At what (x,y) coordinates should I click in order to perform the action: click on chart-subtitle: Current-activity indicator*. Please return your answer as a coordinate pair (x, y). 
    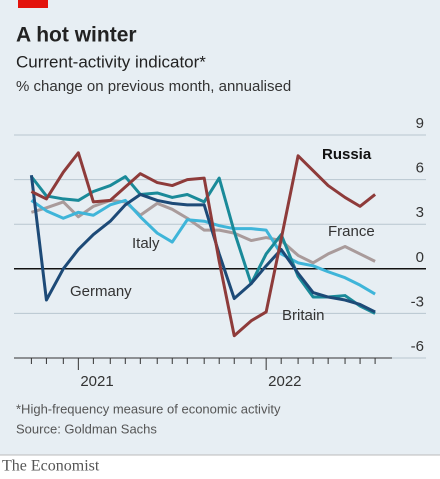
    Looking at the image, I should click on (111, 61).